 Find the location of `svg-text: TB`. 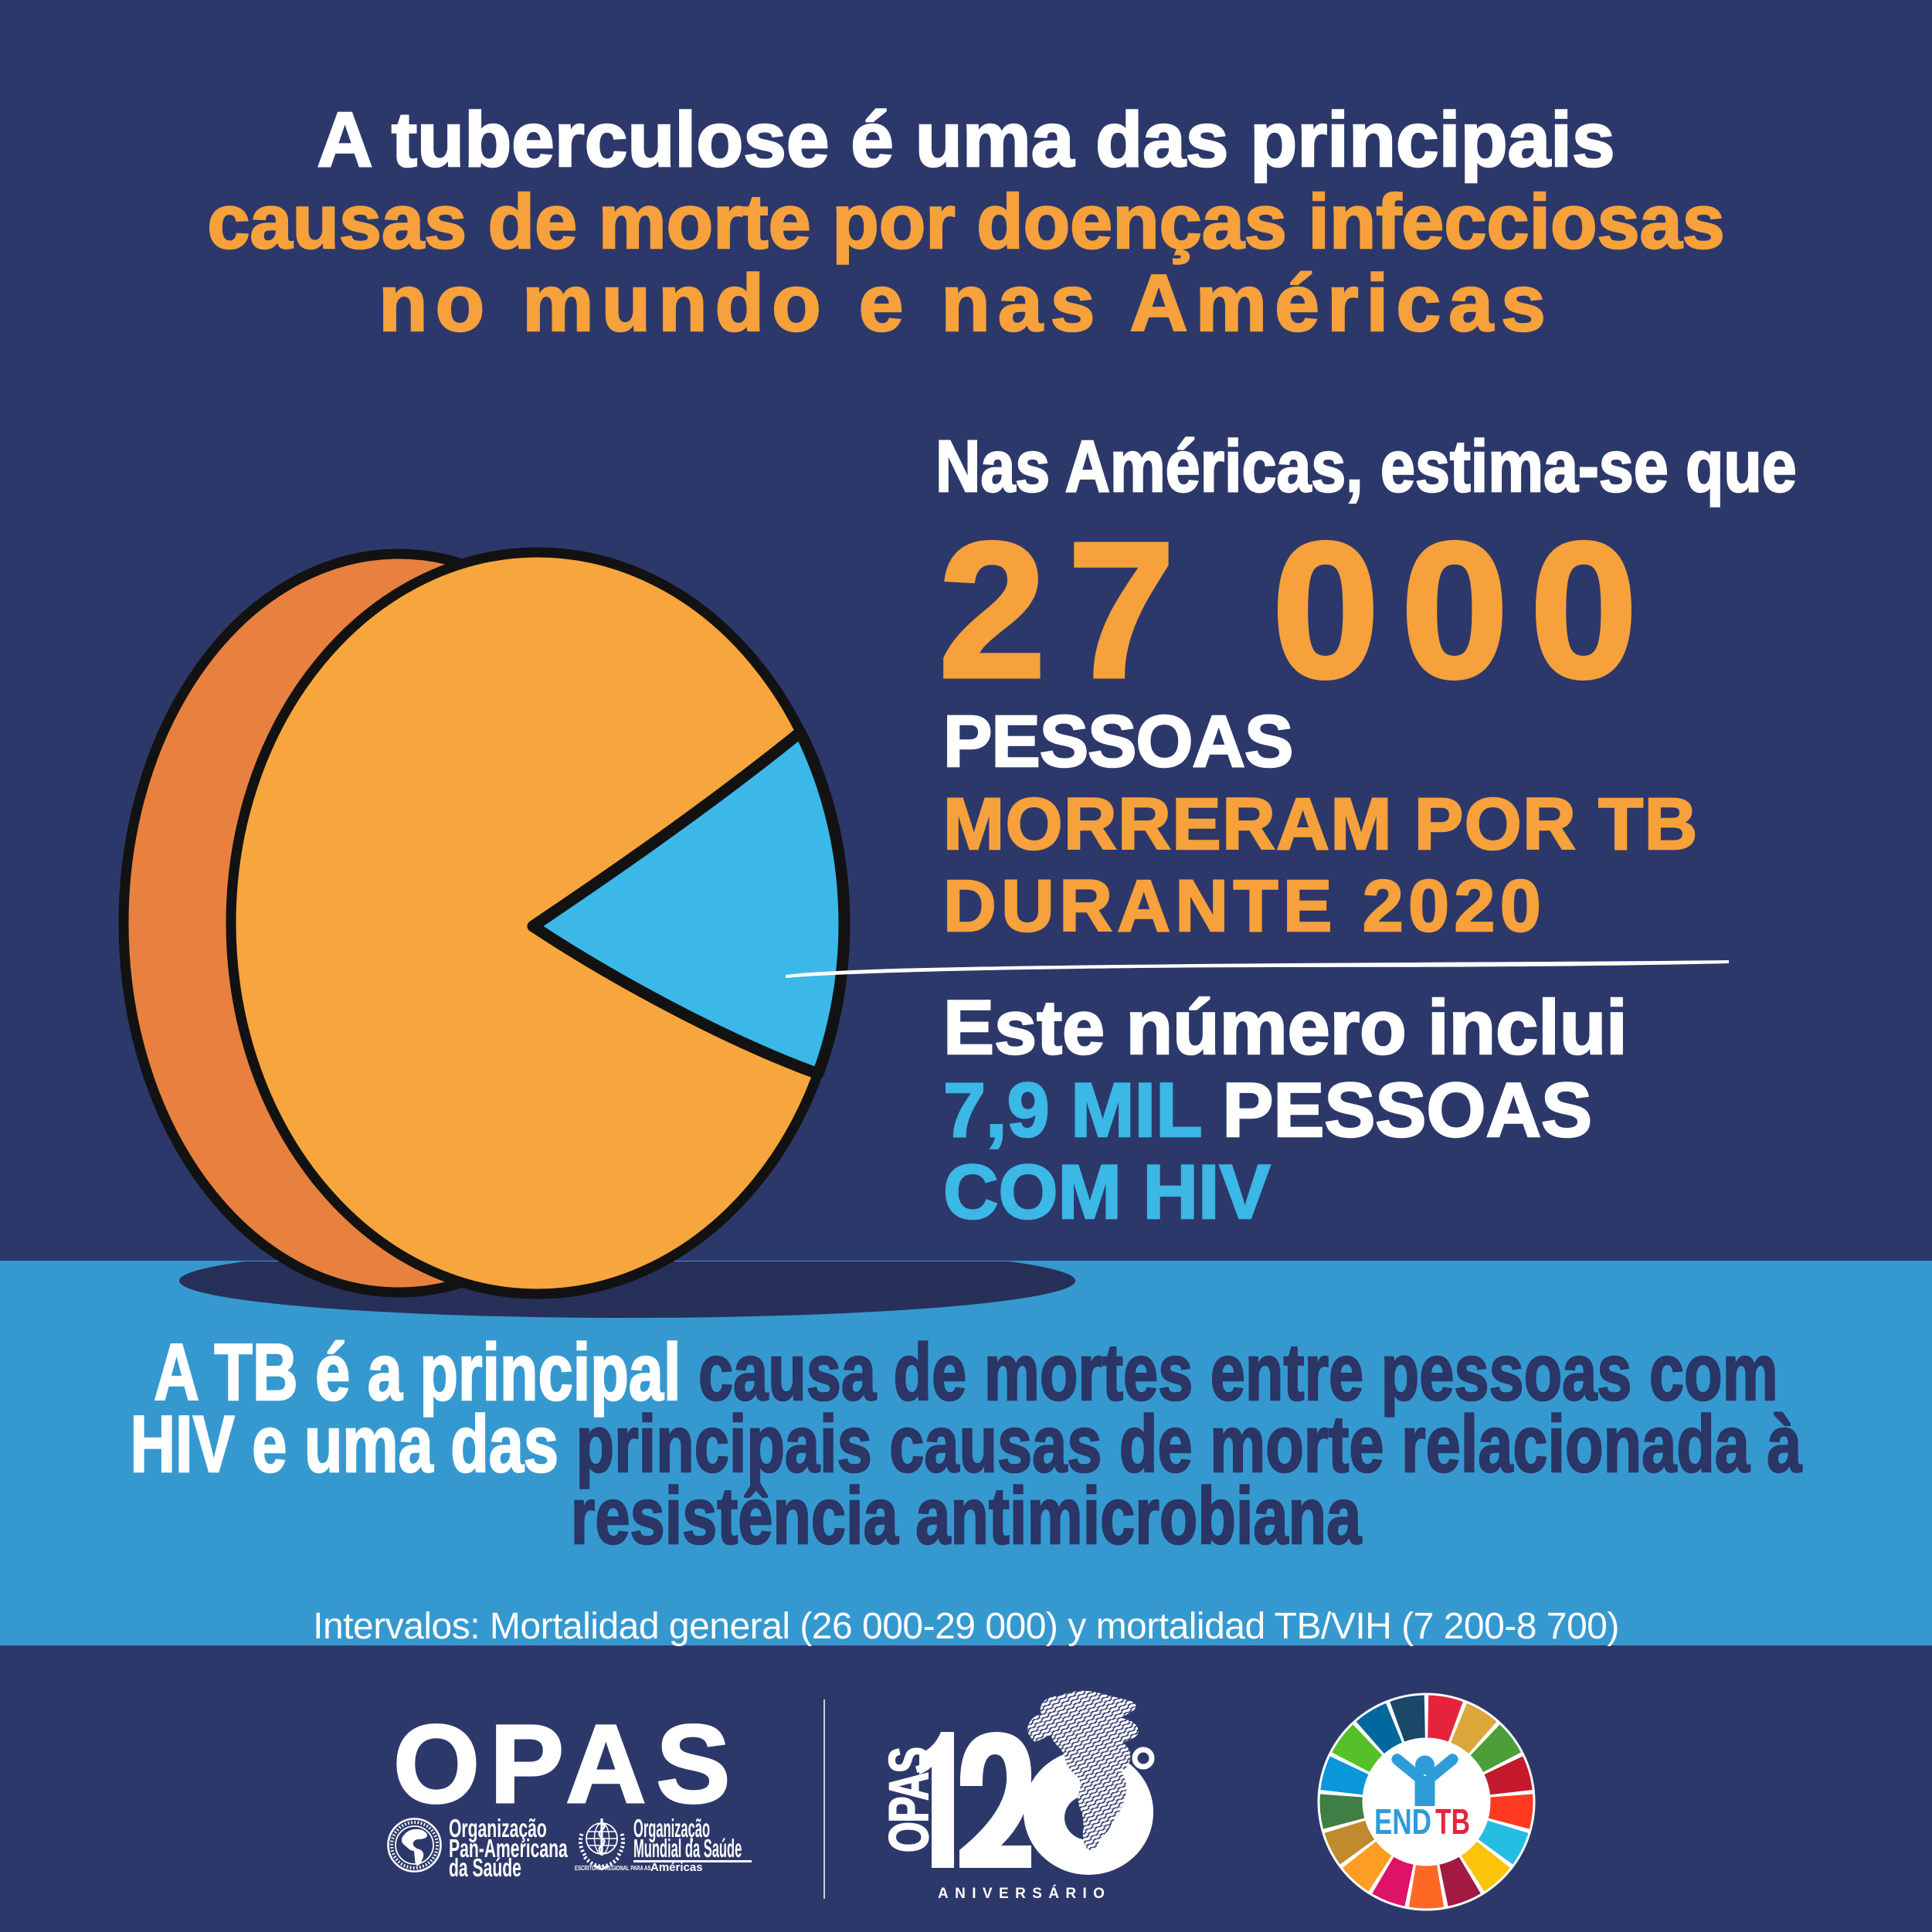

svg-text: TB is located at coordinates (1453, 1822).